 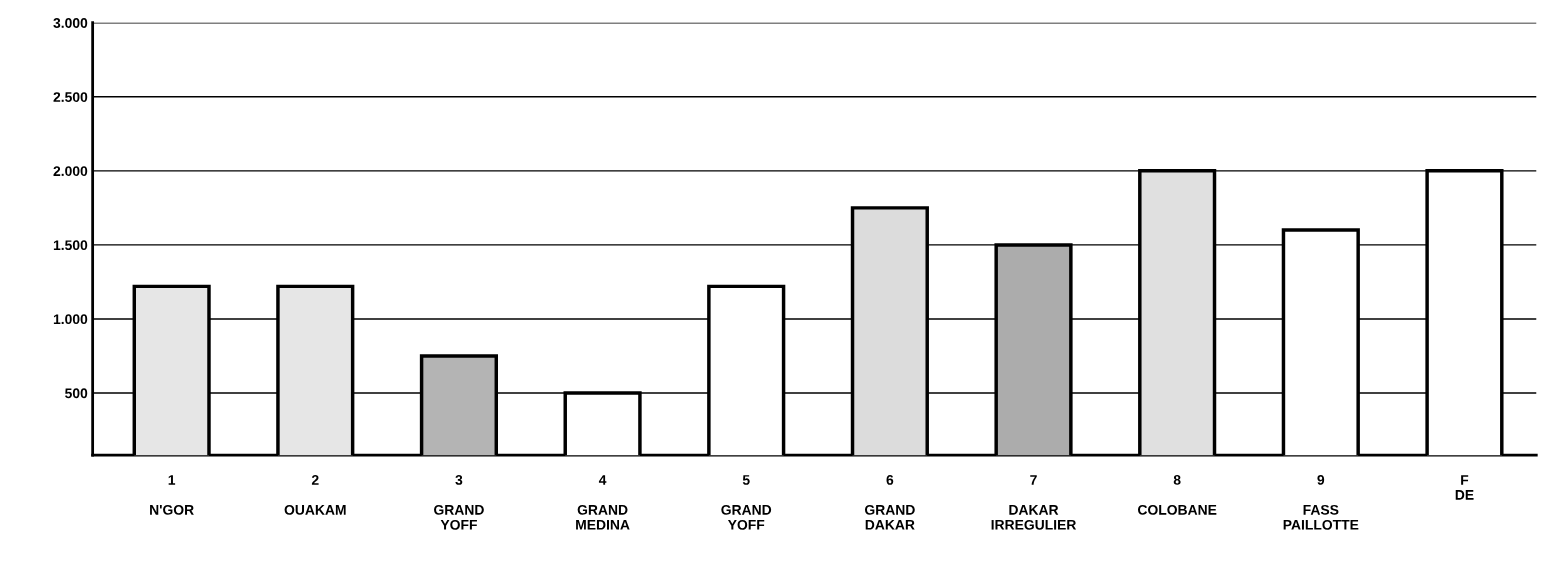 I want to click on category-label: 2 OUAKAM, so click(x=315, y=495).